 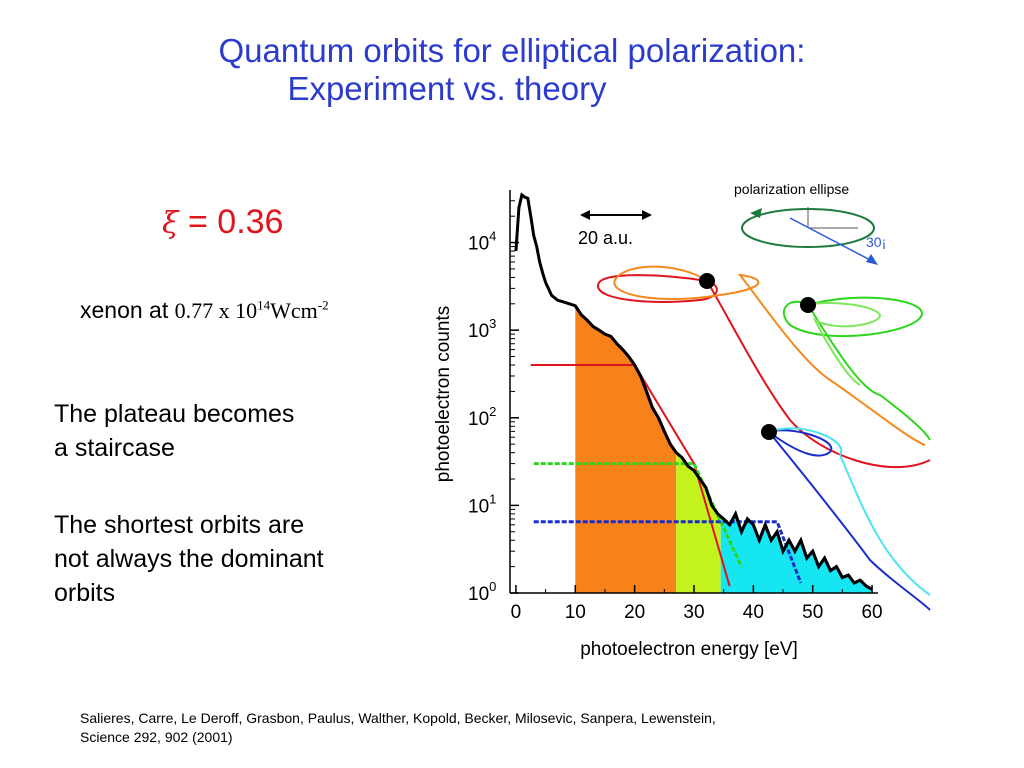 What do you see at coordinates (689, 649) in the screenshot?
I see `x-axis-label: photoelectron energy [eV]` at bounding box center [689, 649].